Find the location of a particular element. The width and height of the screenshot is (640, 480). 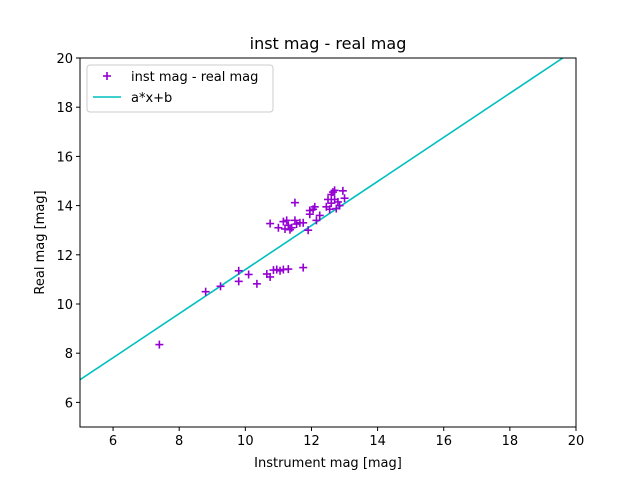

x-tick-label-18: 18 is located at coordinates (510, 441).